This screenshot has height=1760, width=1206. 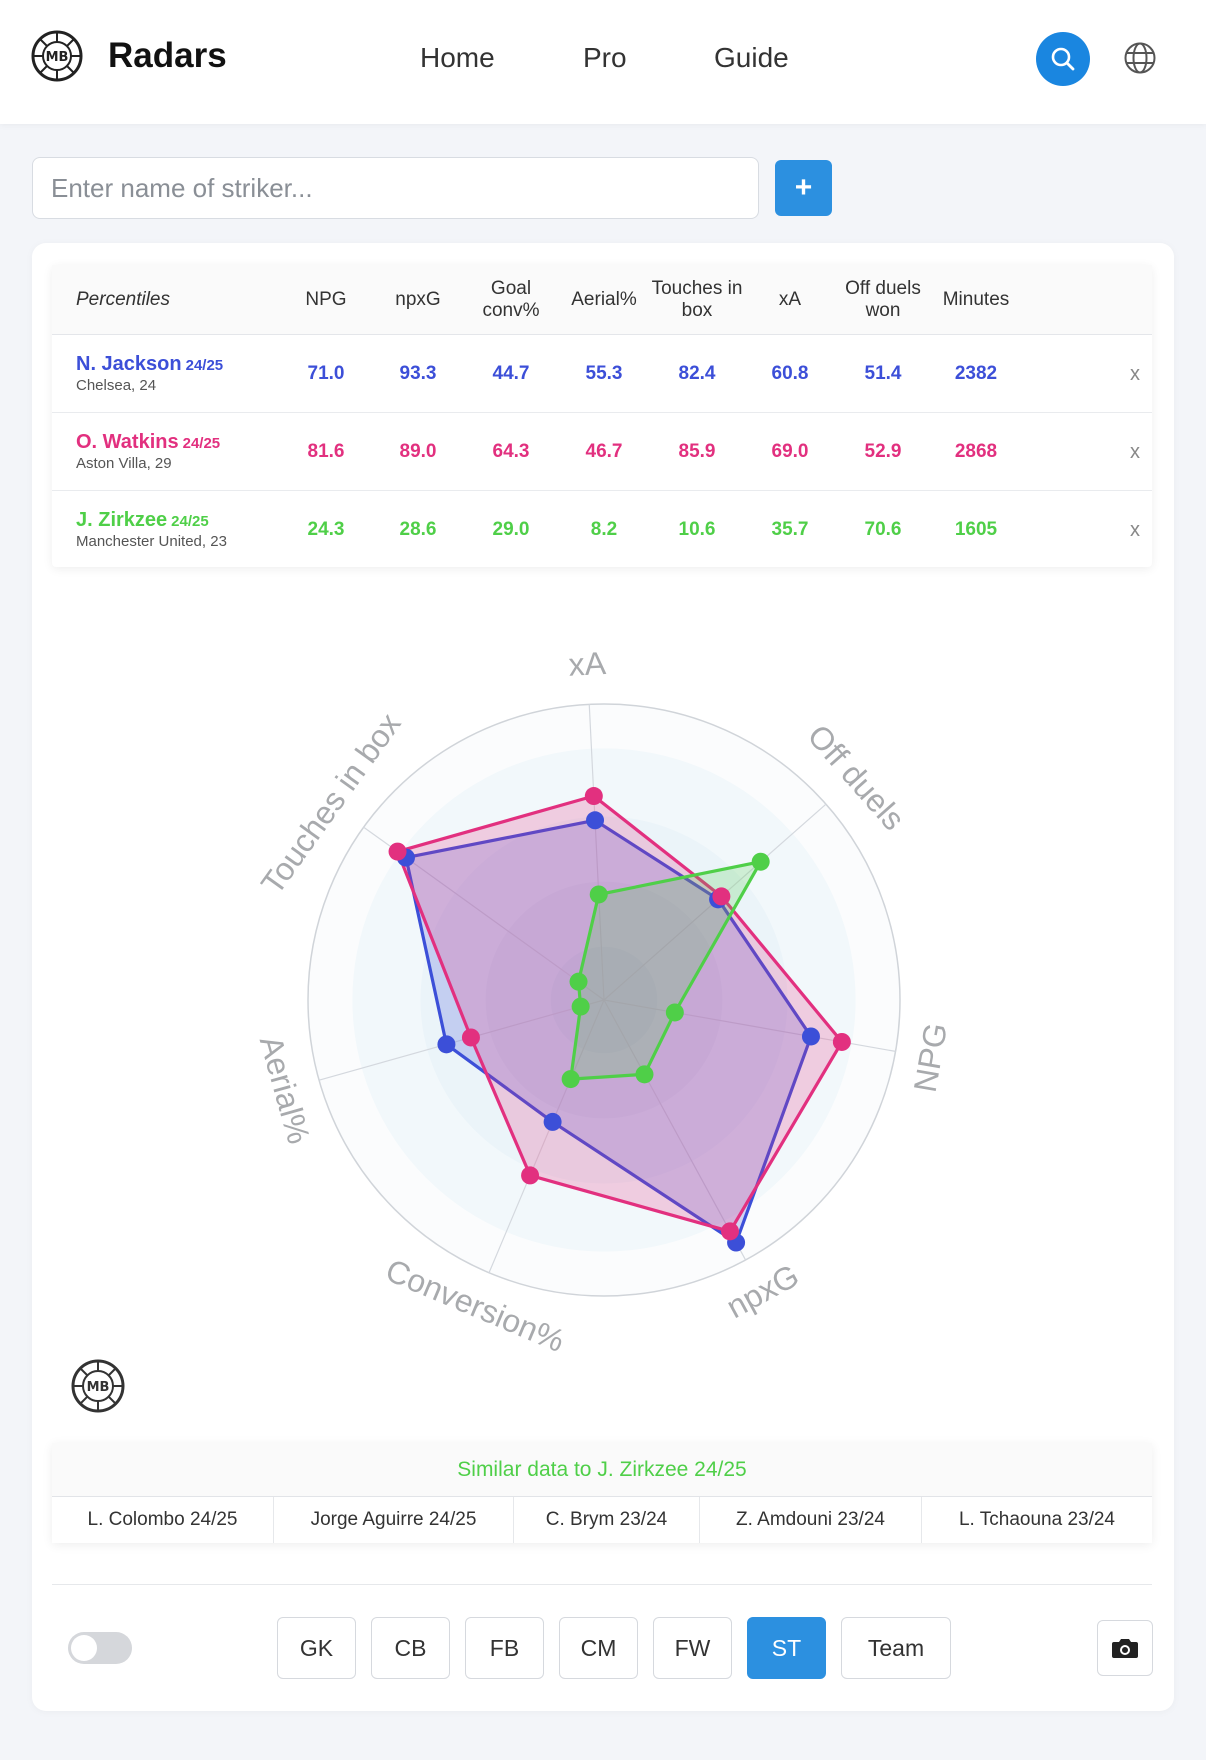 I want to click on mb-logo-icon: MB, so click(x=57, y=56).